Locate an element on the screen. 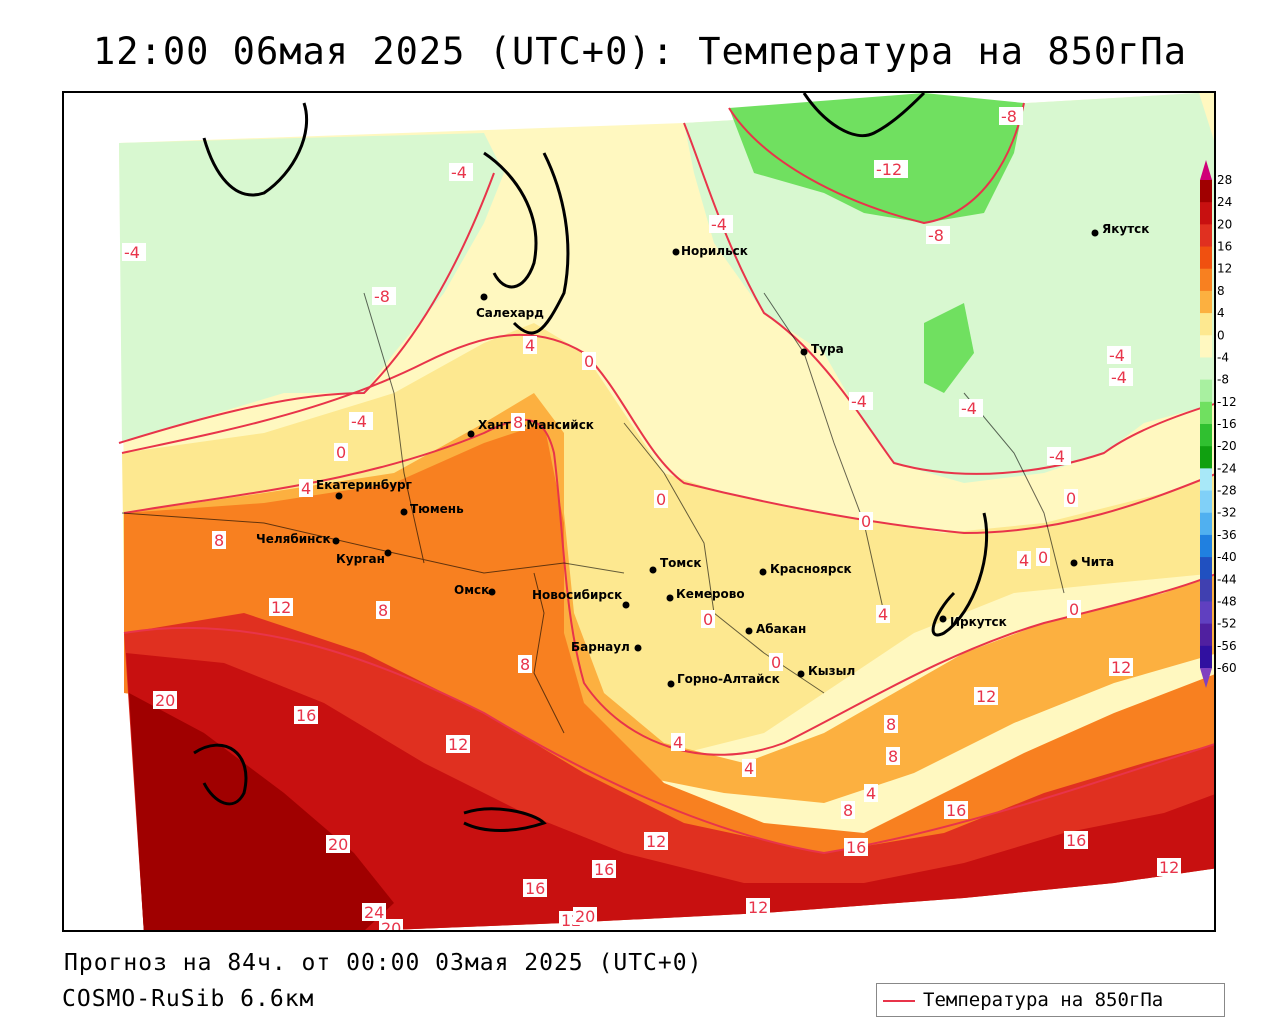 This screenshot has height=1024, width=1280. city-chita: Чита is located at coordinates (1092, 562).